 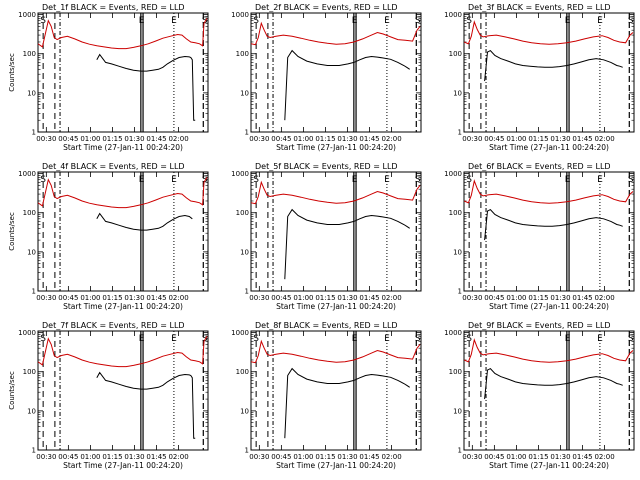 What do you see at coordinates (539, 166) in the screenshot?
I see `panel-title: Det_6f BLACK = Events, RED = LLD` at bounding box center [539, 166].